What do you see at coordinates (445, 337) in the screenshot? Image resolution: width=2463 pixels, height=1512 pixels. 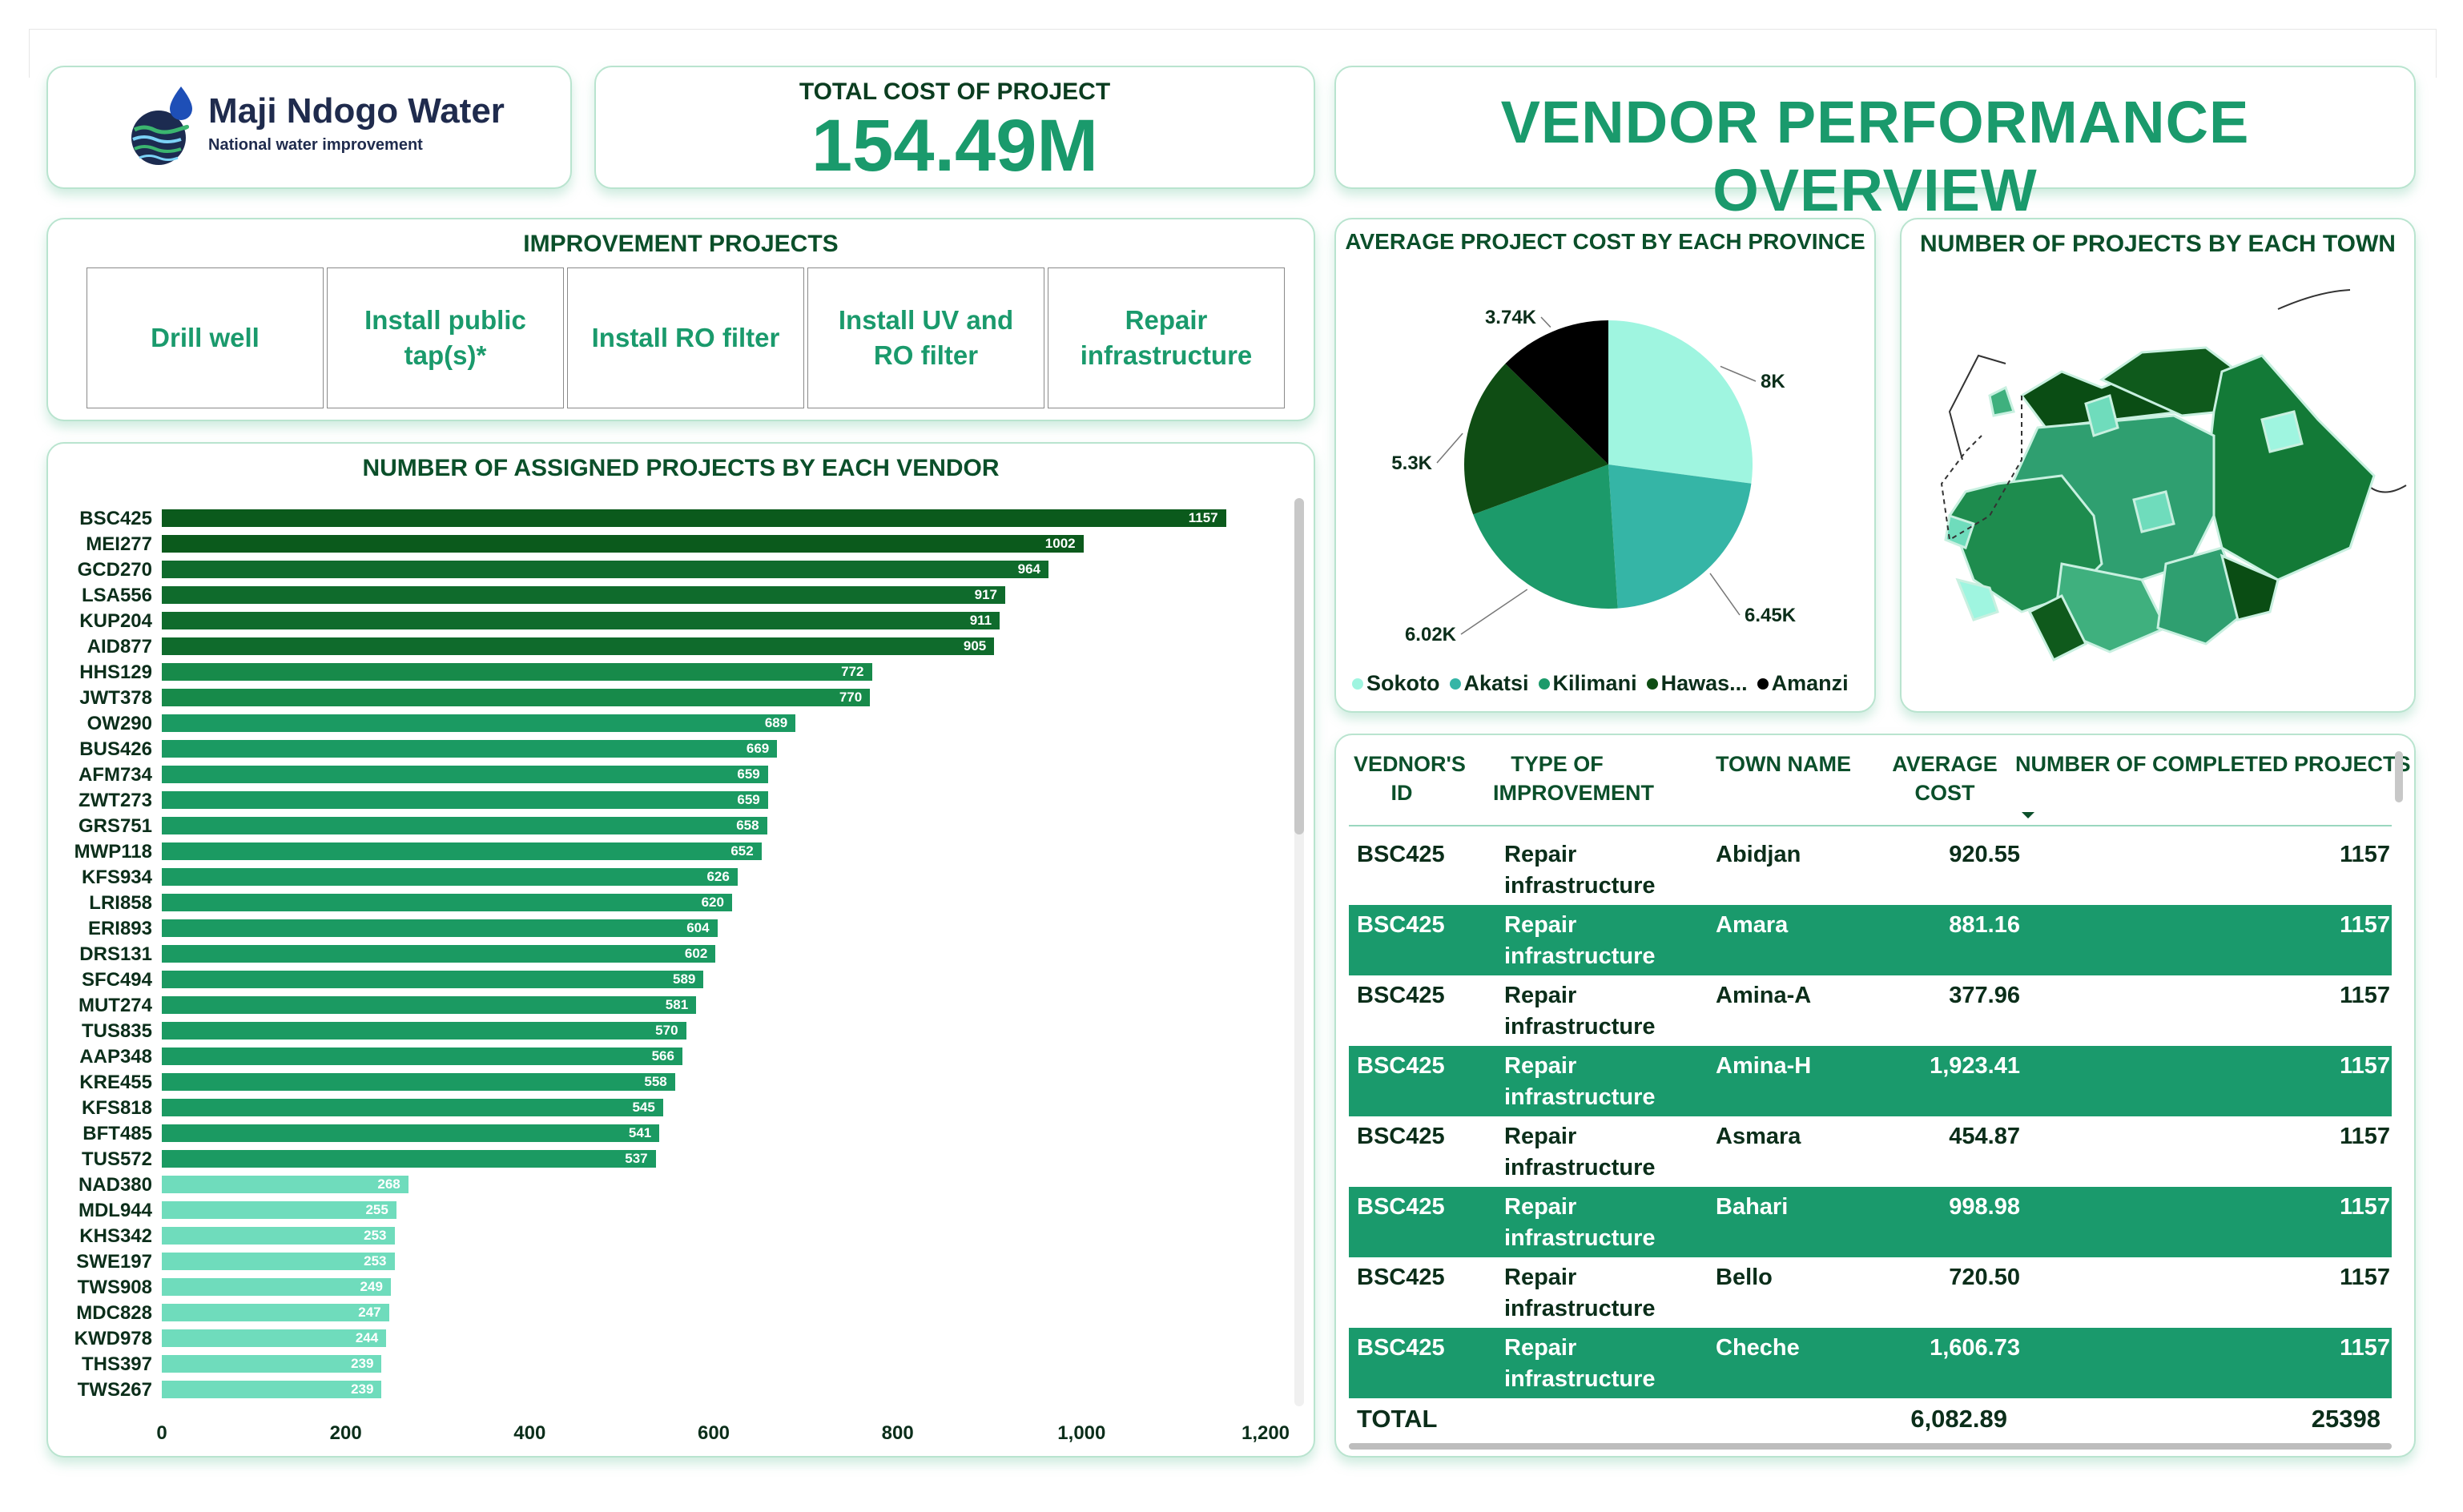 I see `slicer-option-install-public-tap: Install public tap(s)*` at bounding box center [445, 337].